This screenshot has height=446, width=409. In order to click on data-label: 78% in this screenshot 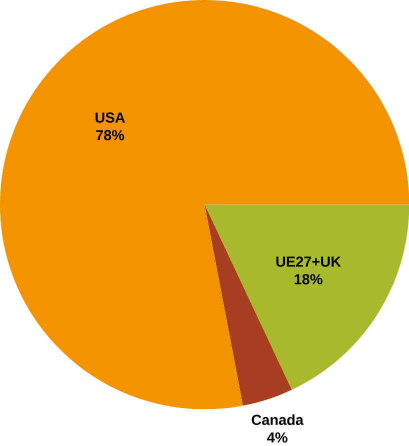, I will do `click(110, 135)`.